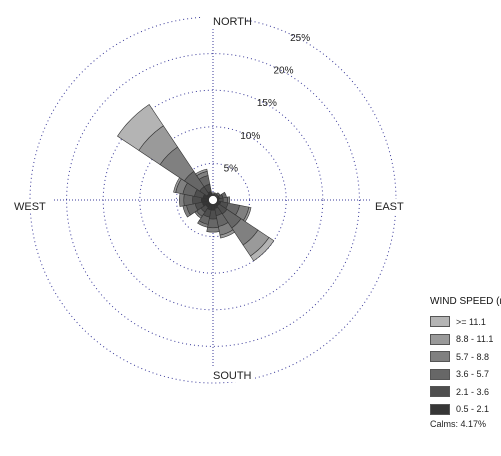 This screenshot has height=456, width=501. I want to click on legend-item-2: 8.8 - 11.1, so click(465, 340).